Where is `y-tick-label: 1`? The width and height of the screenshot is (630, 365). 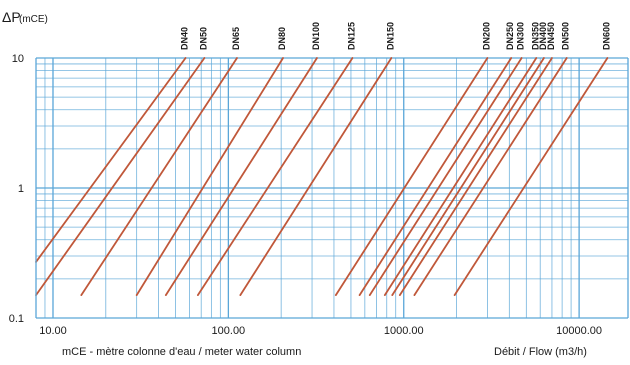
y-tick-label: 1 is located at coordinates (21, 189).